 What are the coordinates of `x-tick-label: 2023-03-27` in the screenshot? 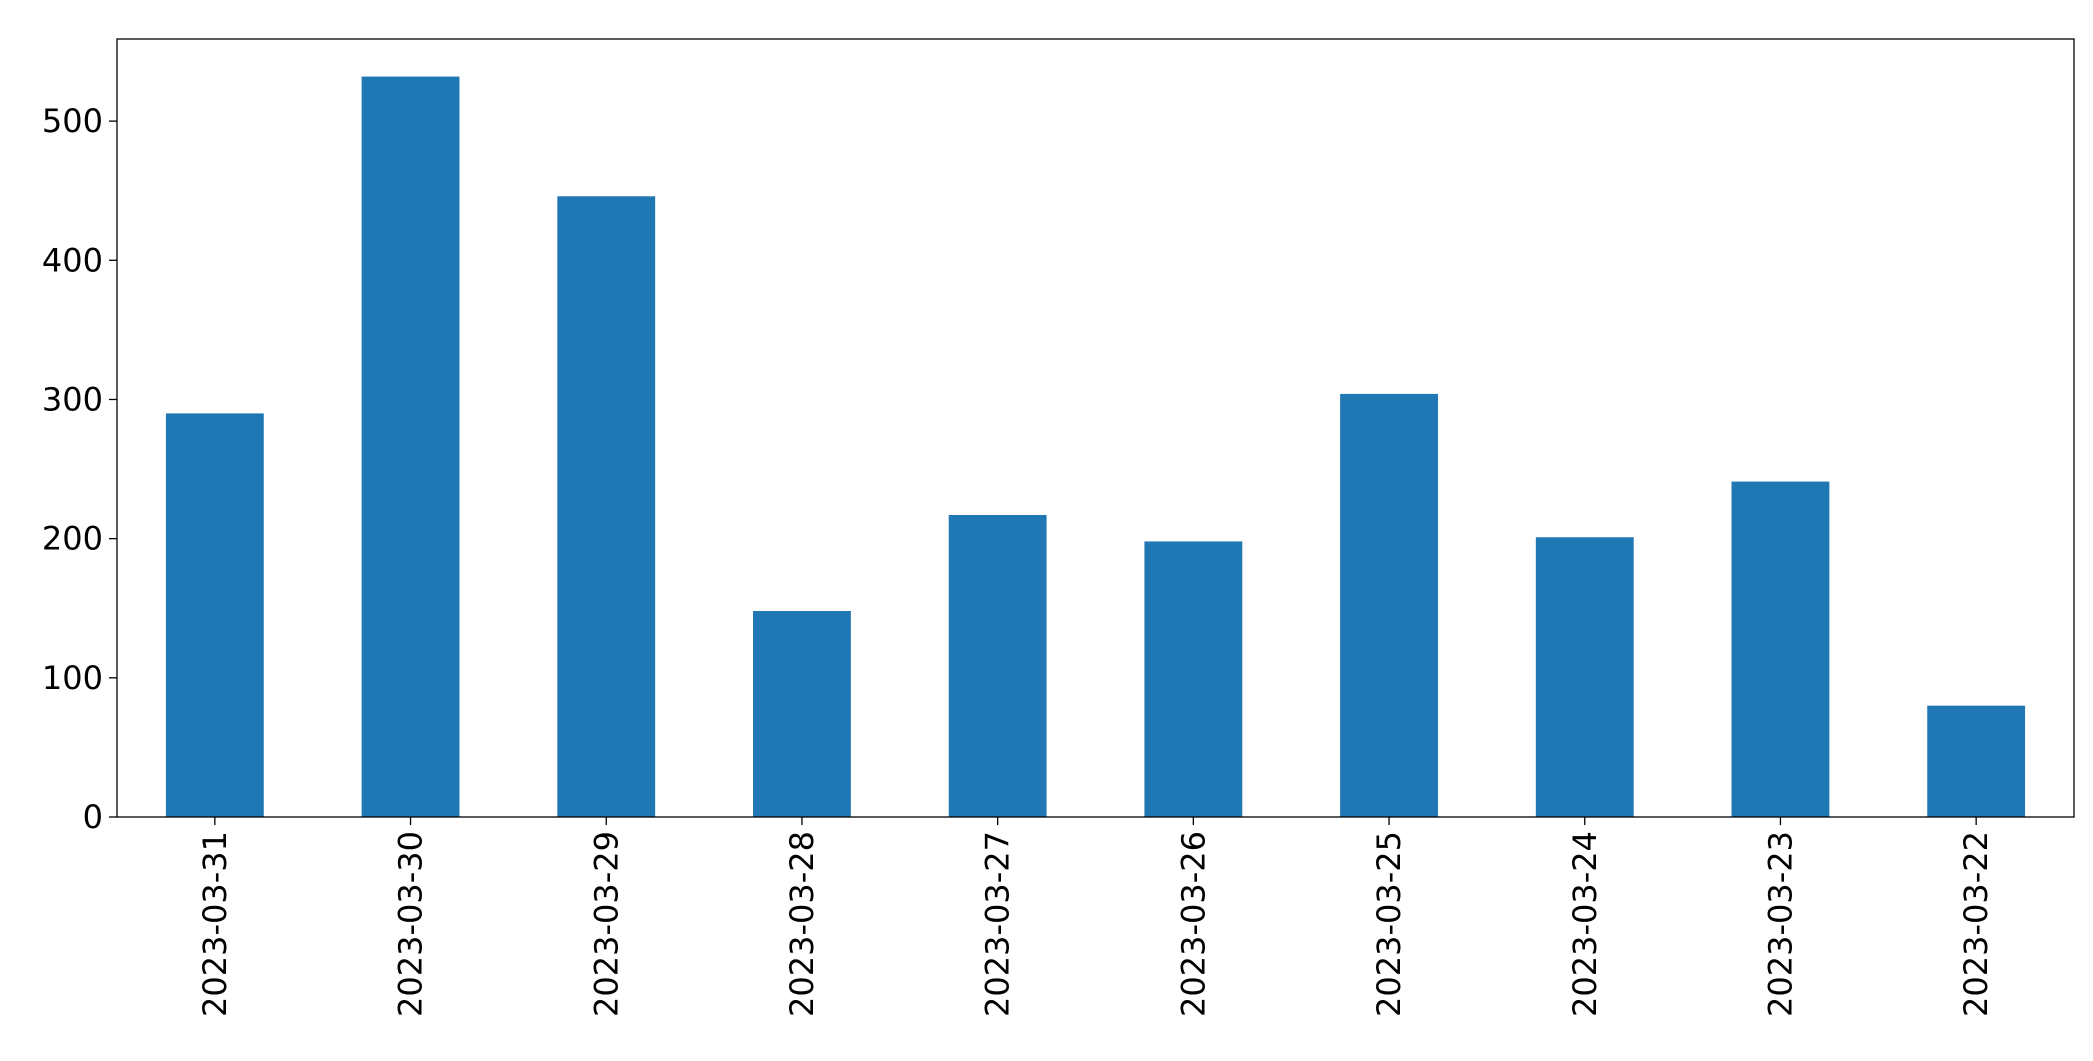 It's located at (998, 924).